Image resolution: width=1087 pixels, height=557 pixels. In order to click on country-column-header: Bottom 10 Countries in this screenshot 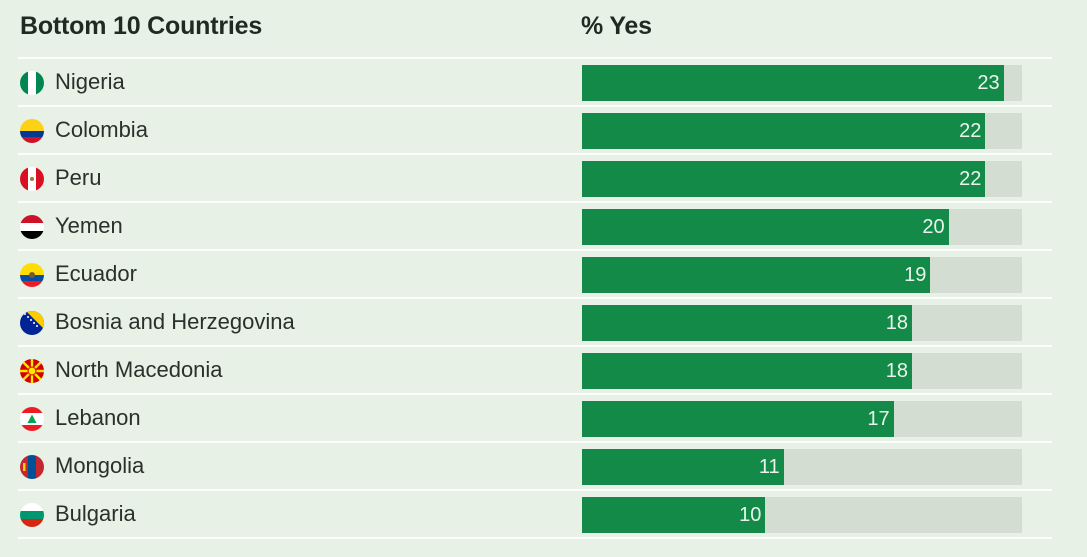, I will do `click(141, 26)`.